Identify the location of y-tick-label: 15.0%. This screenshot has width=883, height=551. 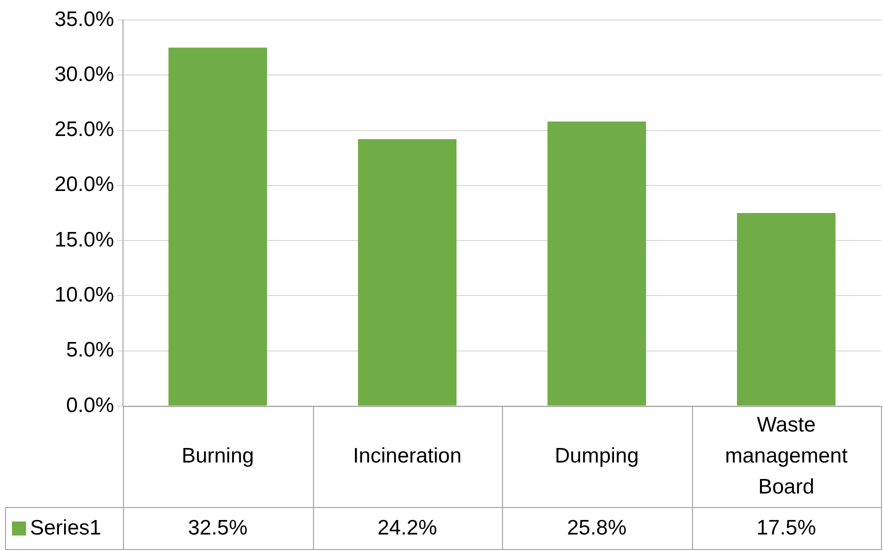
(84, 240).